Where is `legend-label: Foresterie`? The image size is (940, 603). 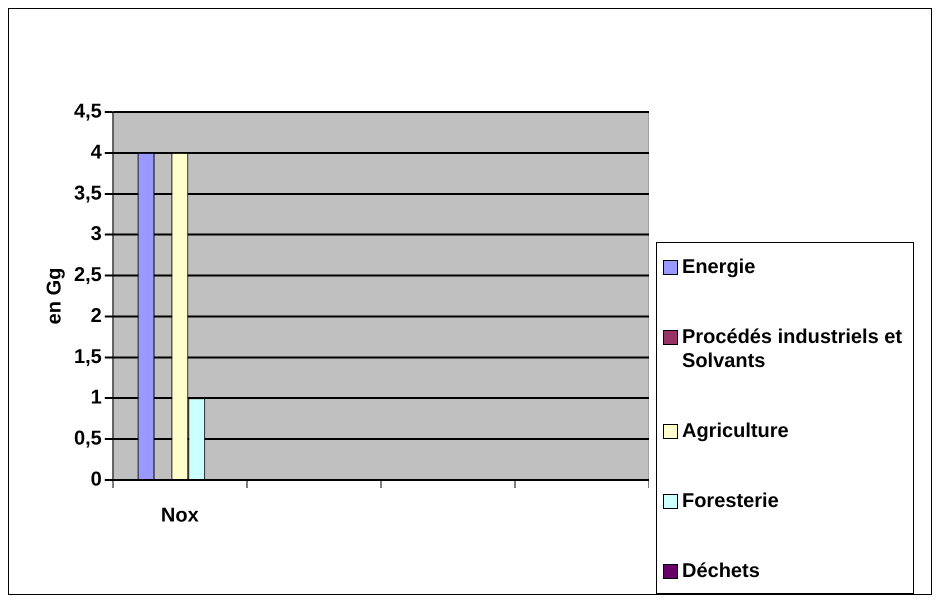
legend-label: Foresterie is located at coordinates (730, 501).